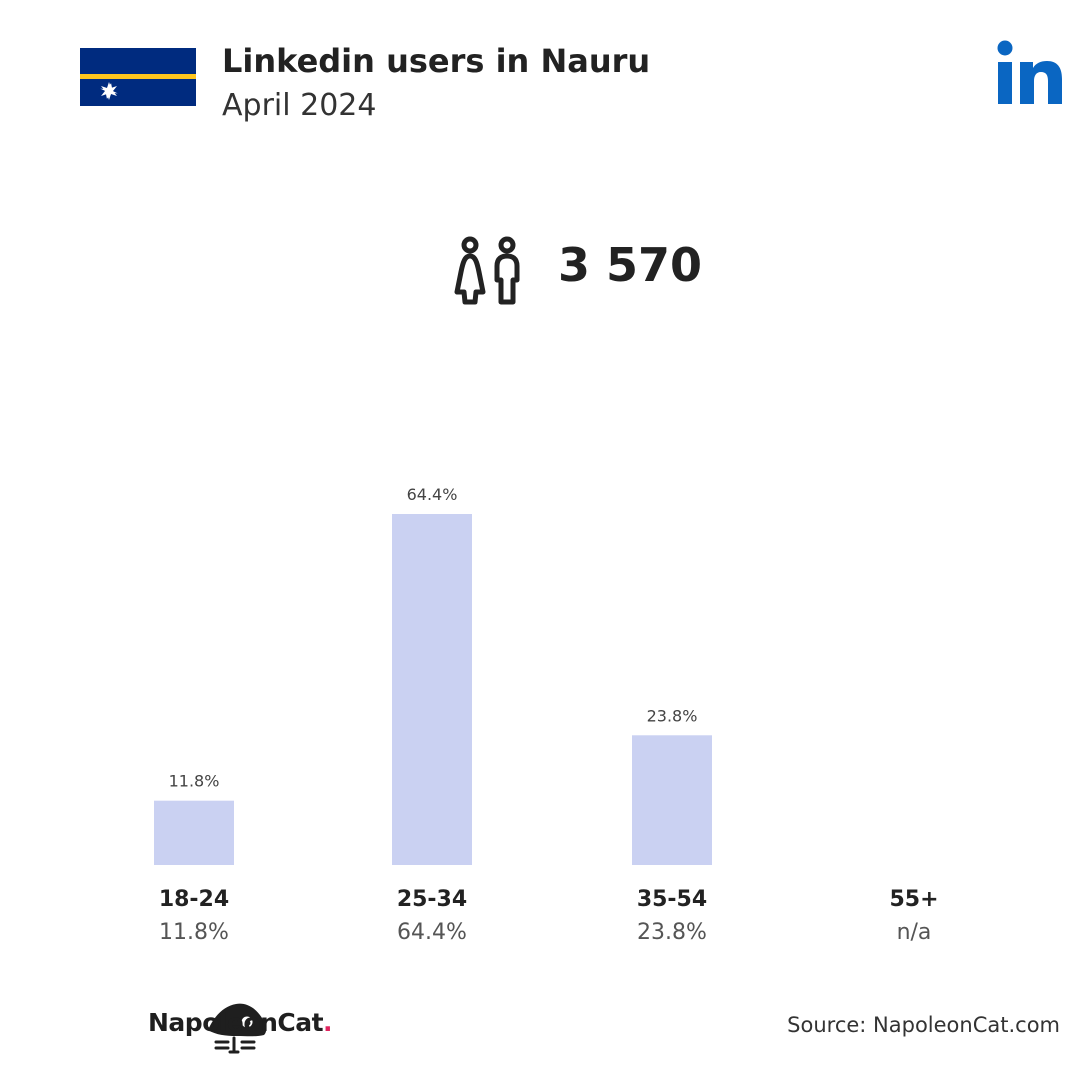 The width and height of the screenshot is (1080, 1080). Describe the element at coordinates (672, 899) in the screenshot. I see `category-label-35-54: 35-54` at that location.